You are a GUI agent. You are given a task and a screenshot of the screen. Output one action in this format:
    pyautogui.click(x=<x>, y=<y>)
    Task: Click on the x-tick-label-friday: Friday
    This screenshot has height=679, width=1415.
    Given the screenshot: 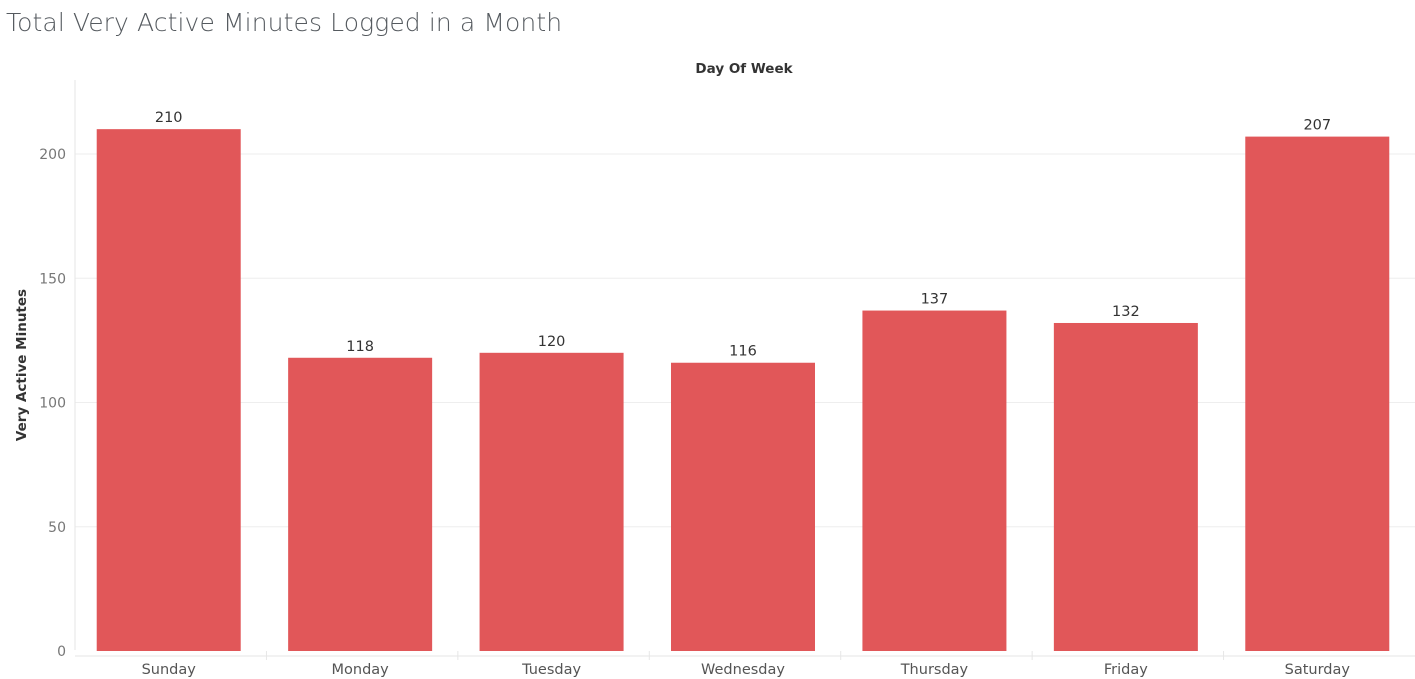 What is the action you would take?
    pyautogui.click(x=1126, y=670)
    